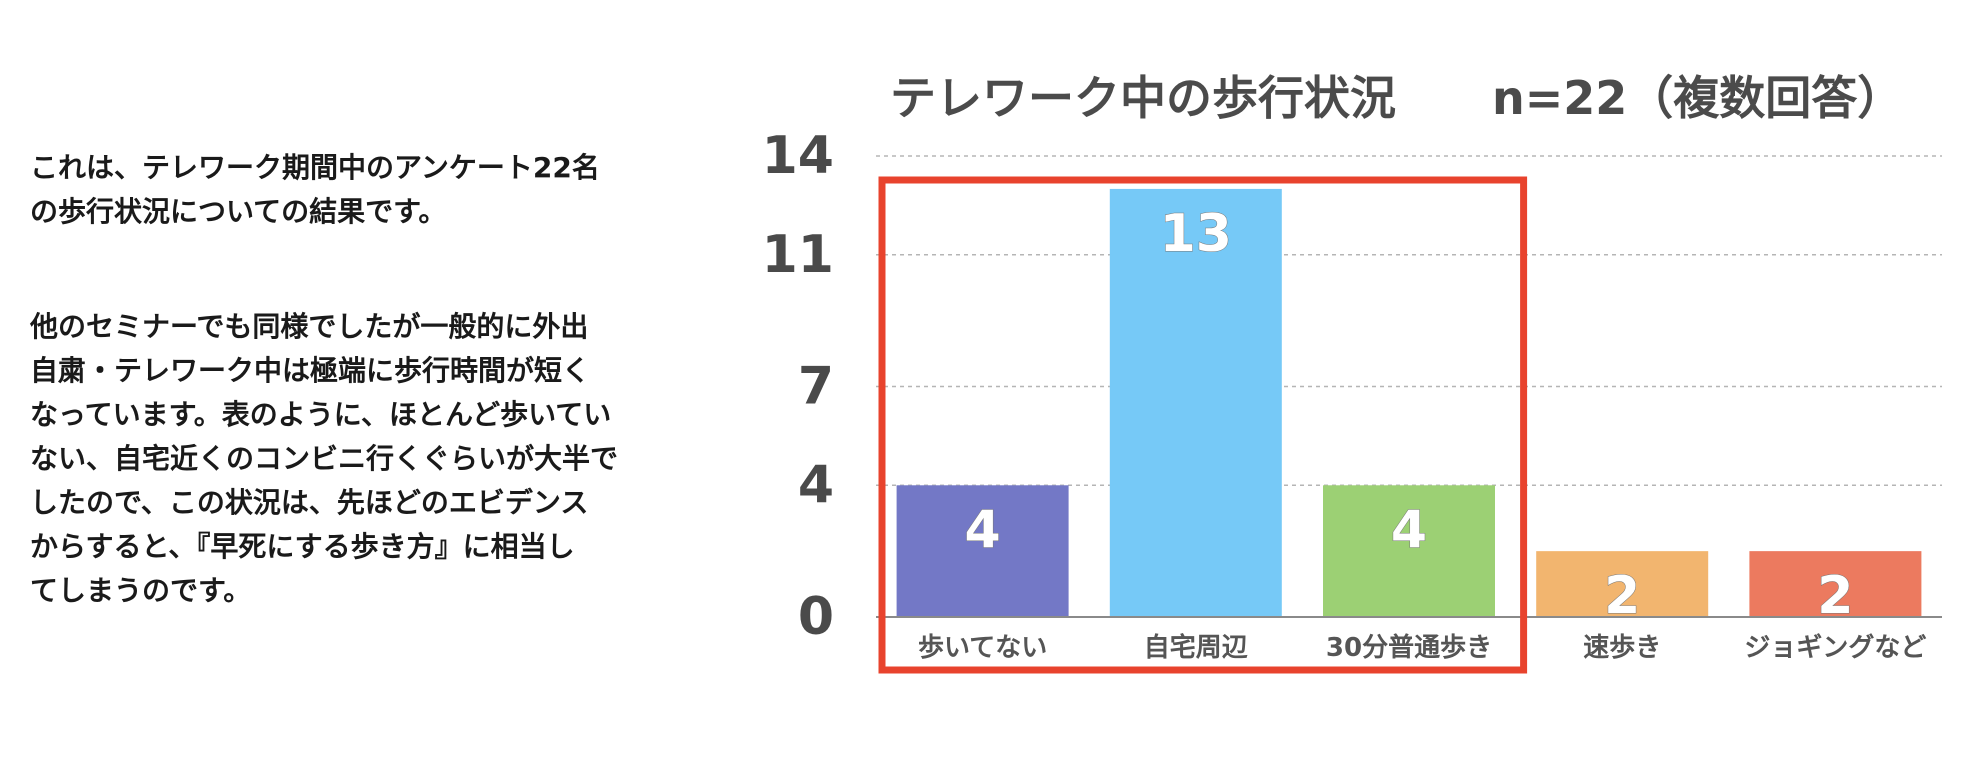 Image resolution: width=1986 pixels, height=762 pixels. What do you see at coordinates (816, 387) in the screenshot?
I see `y-tick-label: 7` at bounding box center [816, 387].